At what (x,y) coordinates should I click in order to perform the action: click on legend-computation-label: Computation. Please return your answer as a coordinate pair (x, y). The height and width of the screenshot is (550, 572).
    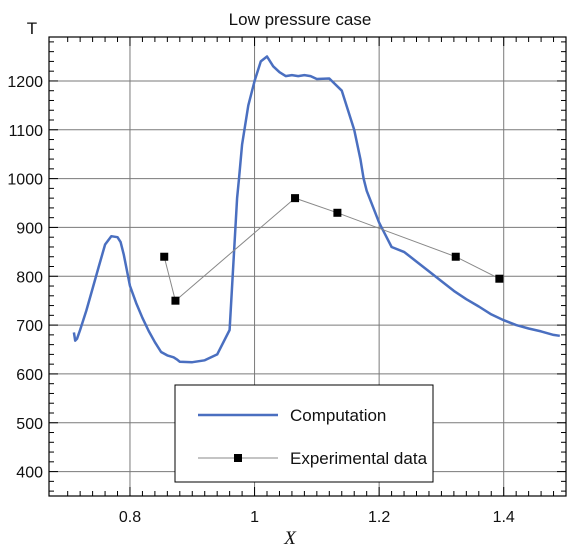
    Looking at the image, I should click on (338, 415).